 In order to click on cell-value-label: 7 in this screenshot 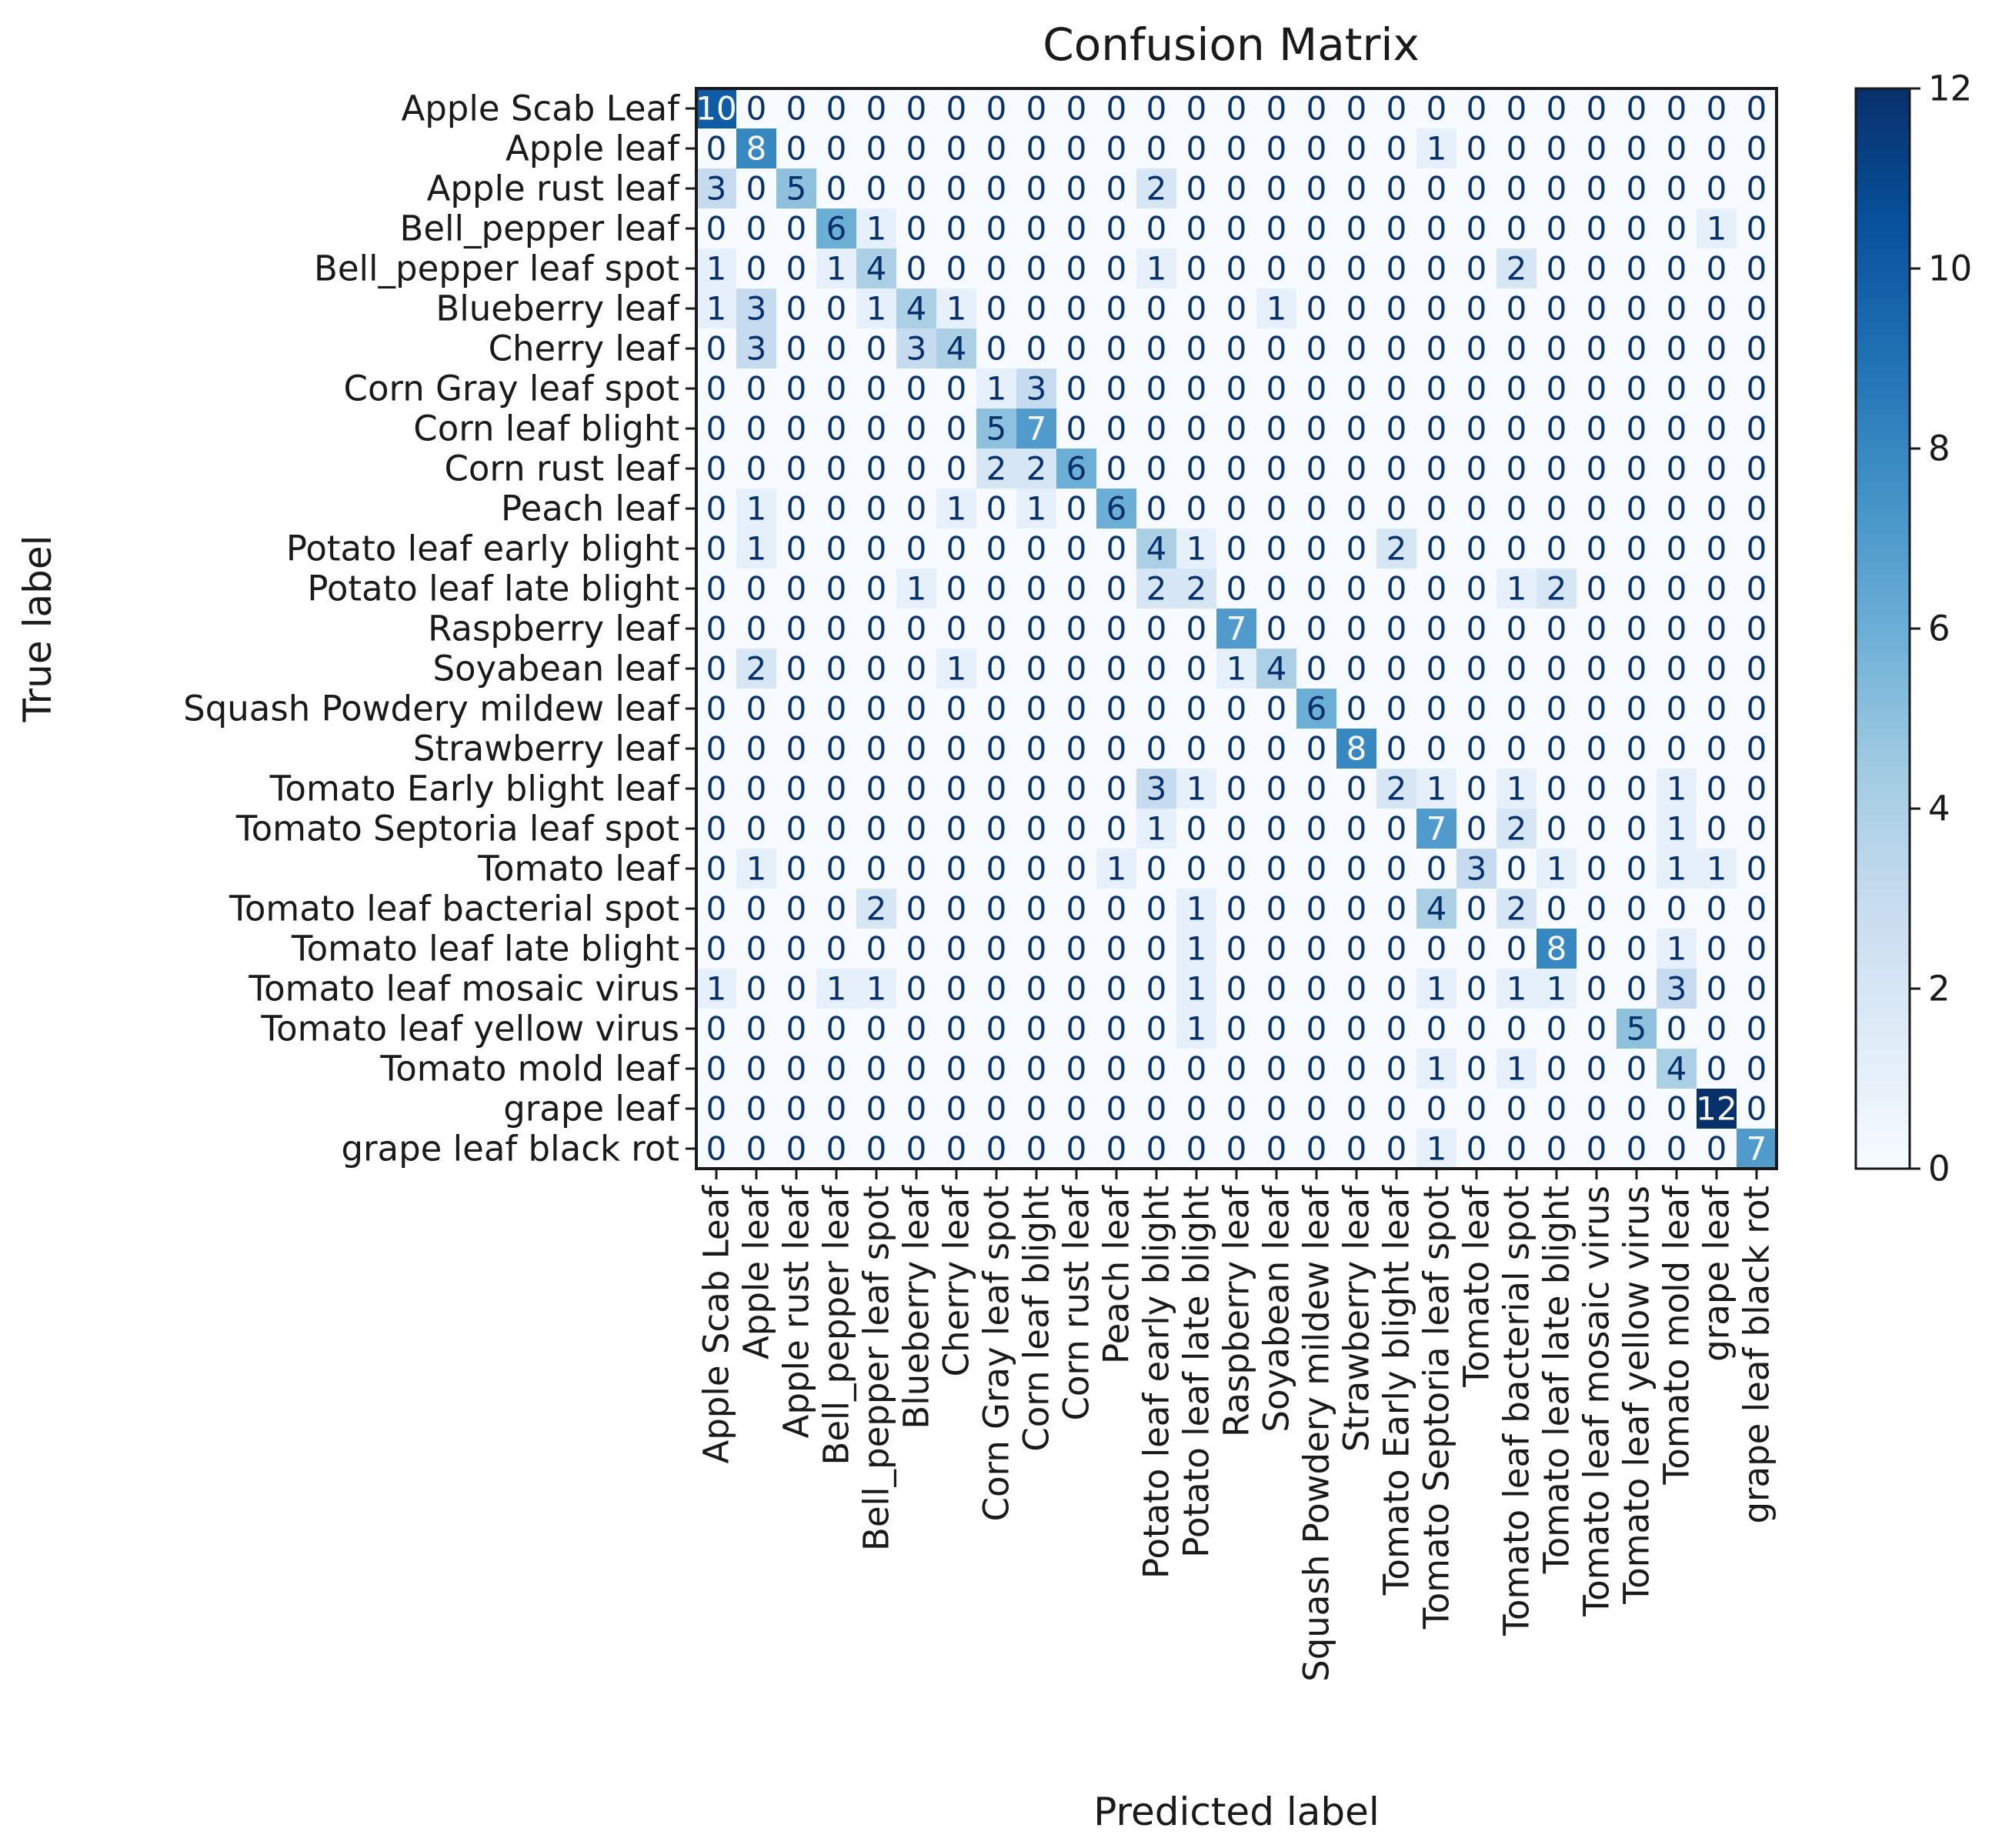, I will do `click(1236, 629)`.